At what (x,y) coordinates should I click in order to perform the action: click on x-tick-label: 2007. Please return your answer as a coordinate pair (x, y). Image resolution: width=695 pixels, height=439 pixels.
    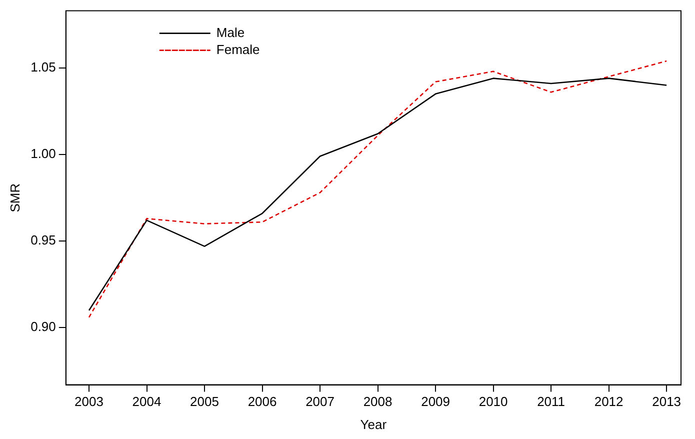
    Looking at the image, I should click on (320, 402).